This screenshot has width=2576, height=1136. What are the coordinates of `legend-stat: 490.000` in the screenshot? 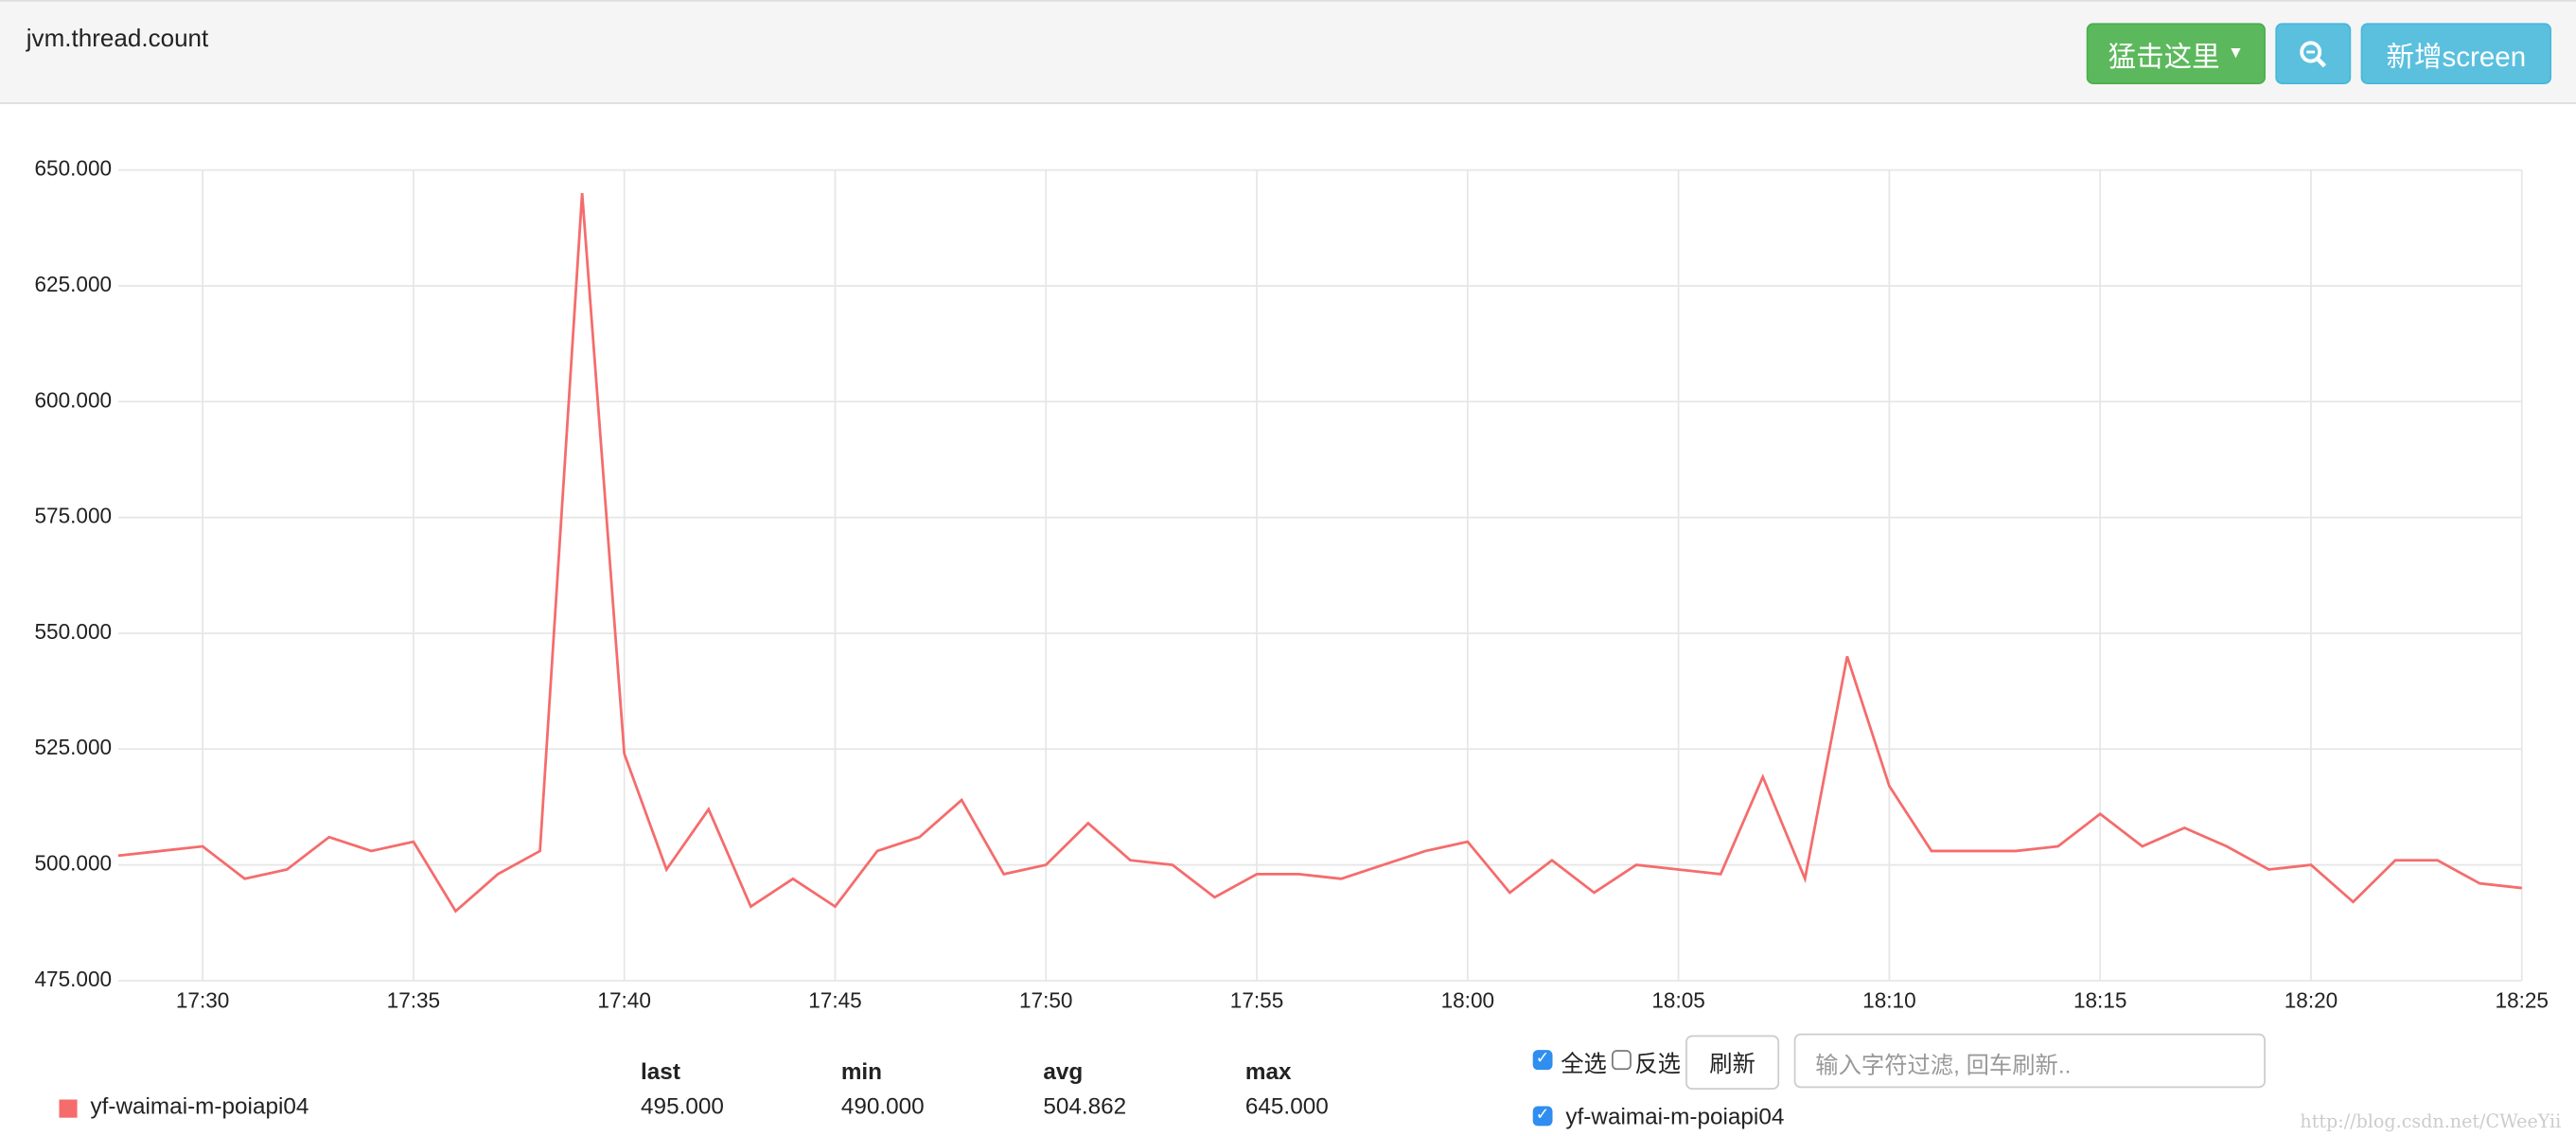 It's located at (883, 1107).